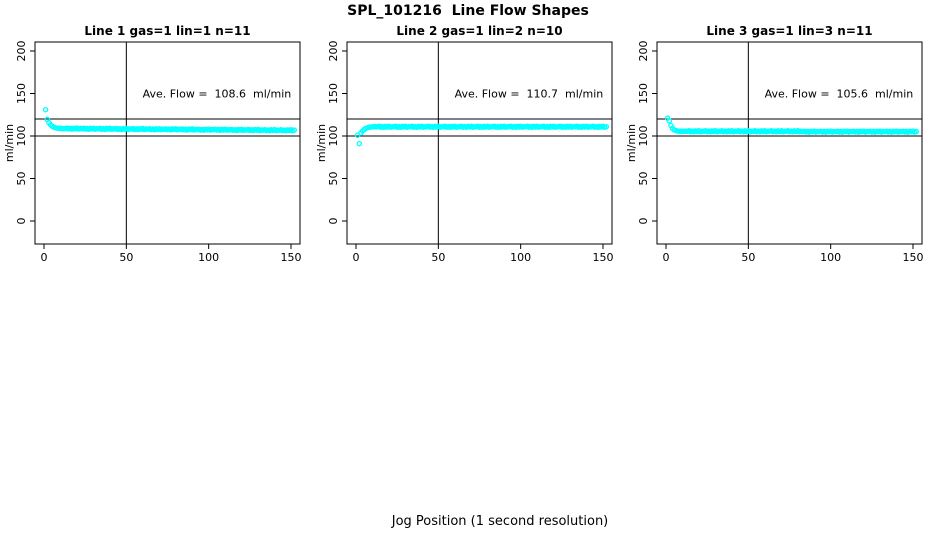 Image resolution: width=936 pixels, height=540 pixels. Describe the element at coordinates (500, 521) in the screenshot. I see `x-axis-label: Jog Position (1 second resolution)` at that location.